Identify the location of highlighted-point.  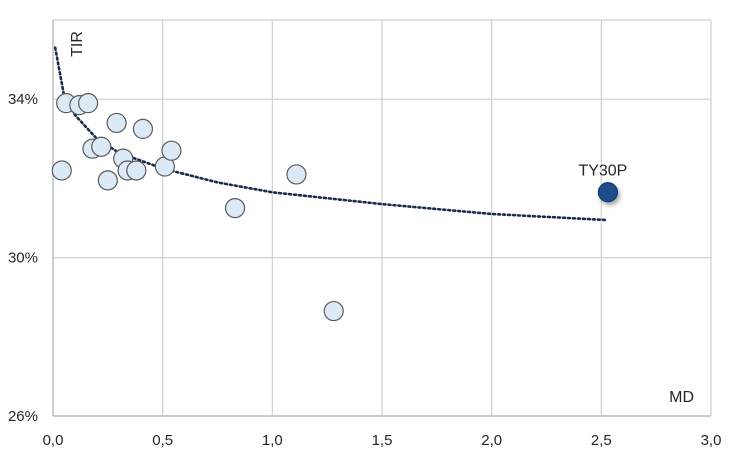
(608, 192).